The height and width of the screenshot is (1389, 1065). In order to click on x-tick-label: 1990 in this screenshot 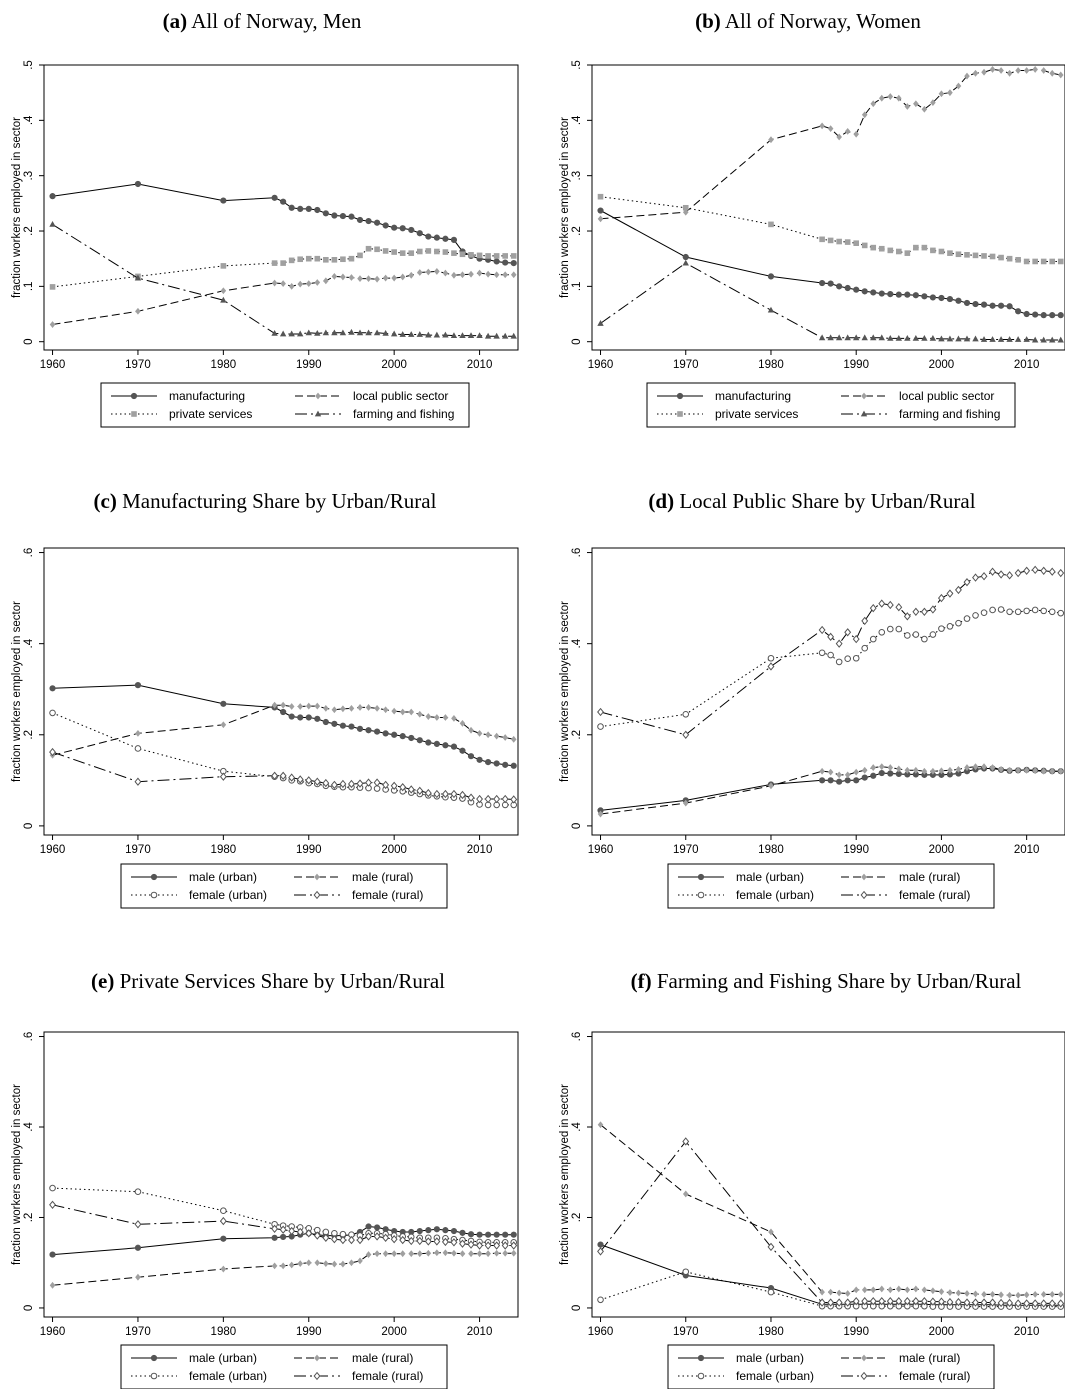, I will do `click(856, 850)`.